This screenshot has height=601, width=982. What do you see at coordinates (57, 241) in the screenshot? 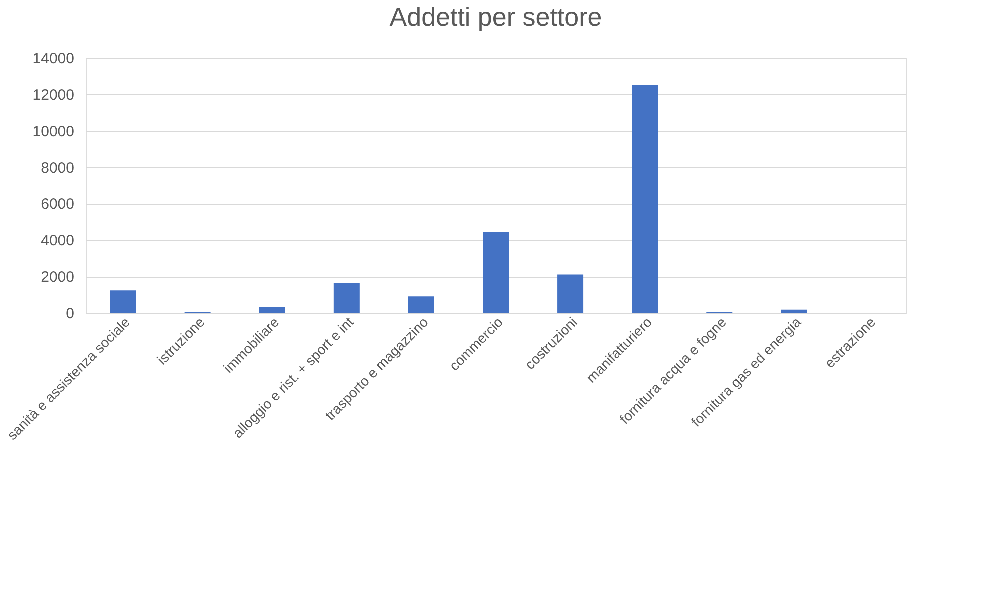
I see `y-tick-label: 4000` at bounding box center [57, 241].